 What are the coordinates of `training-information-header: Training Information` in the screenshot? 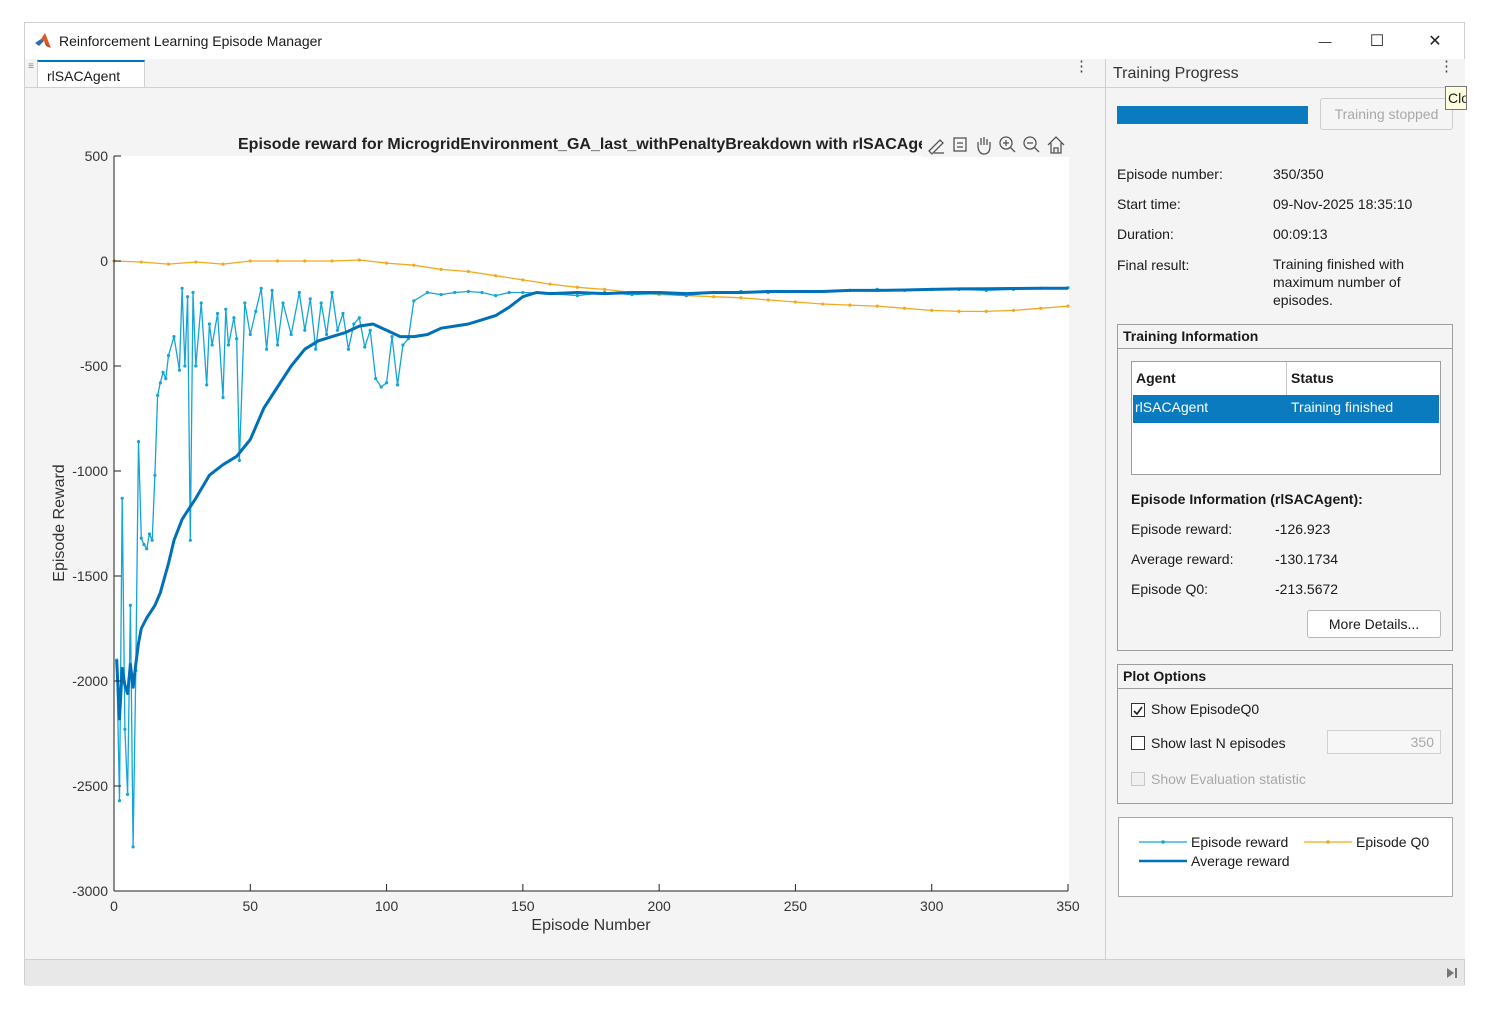 It's located at (1285, 337).